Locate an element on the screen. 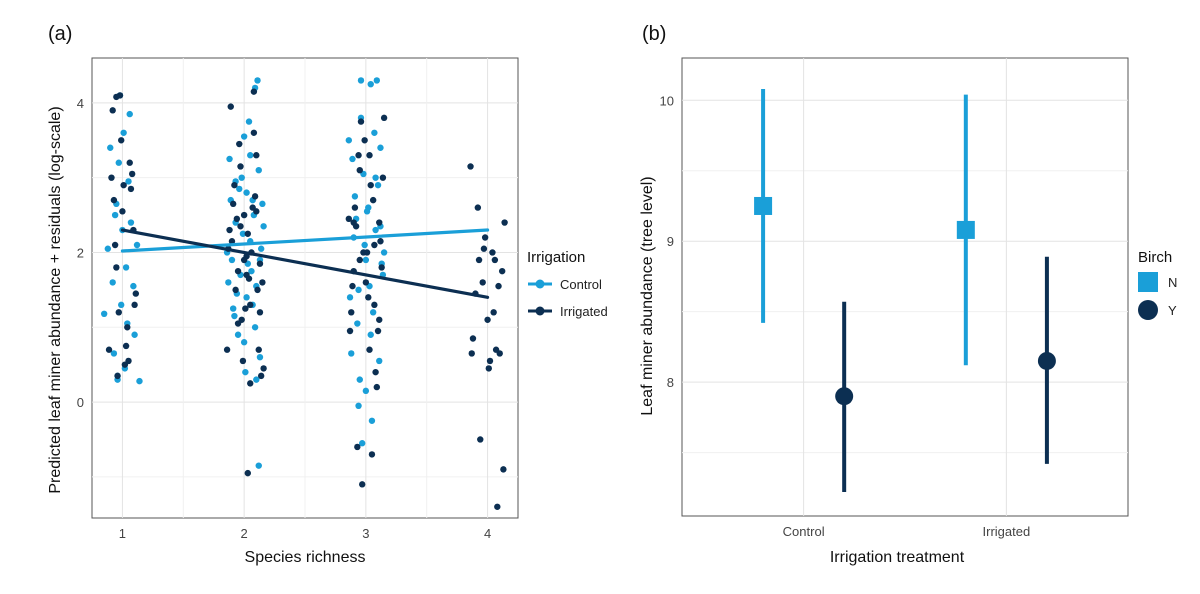 This screenshot has height=594, width=1200. panel-a-x-tick-3: 3 is located at coordinates (365, 533).